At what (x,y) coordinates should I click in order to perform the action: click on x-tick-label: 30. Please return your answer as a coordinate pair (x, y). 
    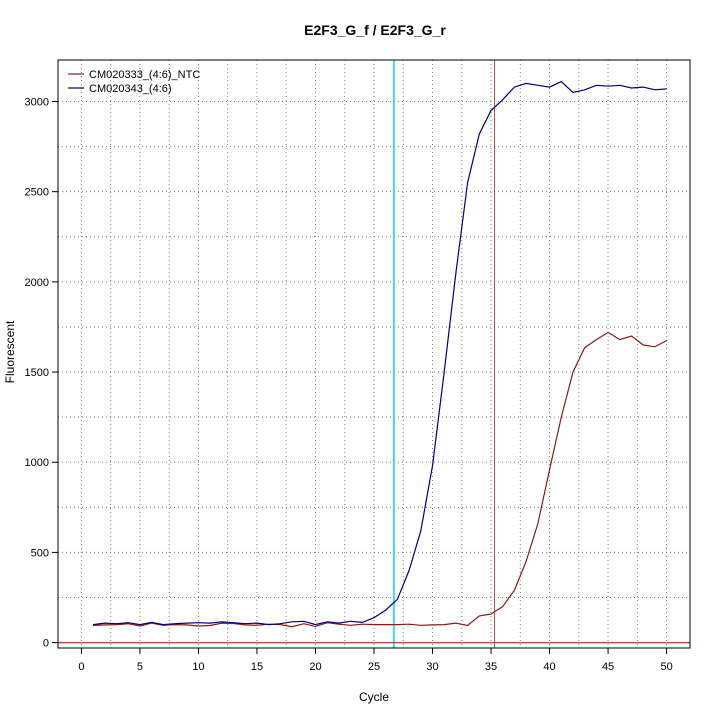
    Looking at the image, I should click on (432, 667).